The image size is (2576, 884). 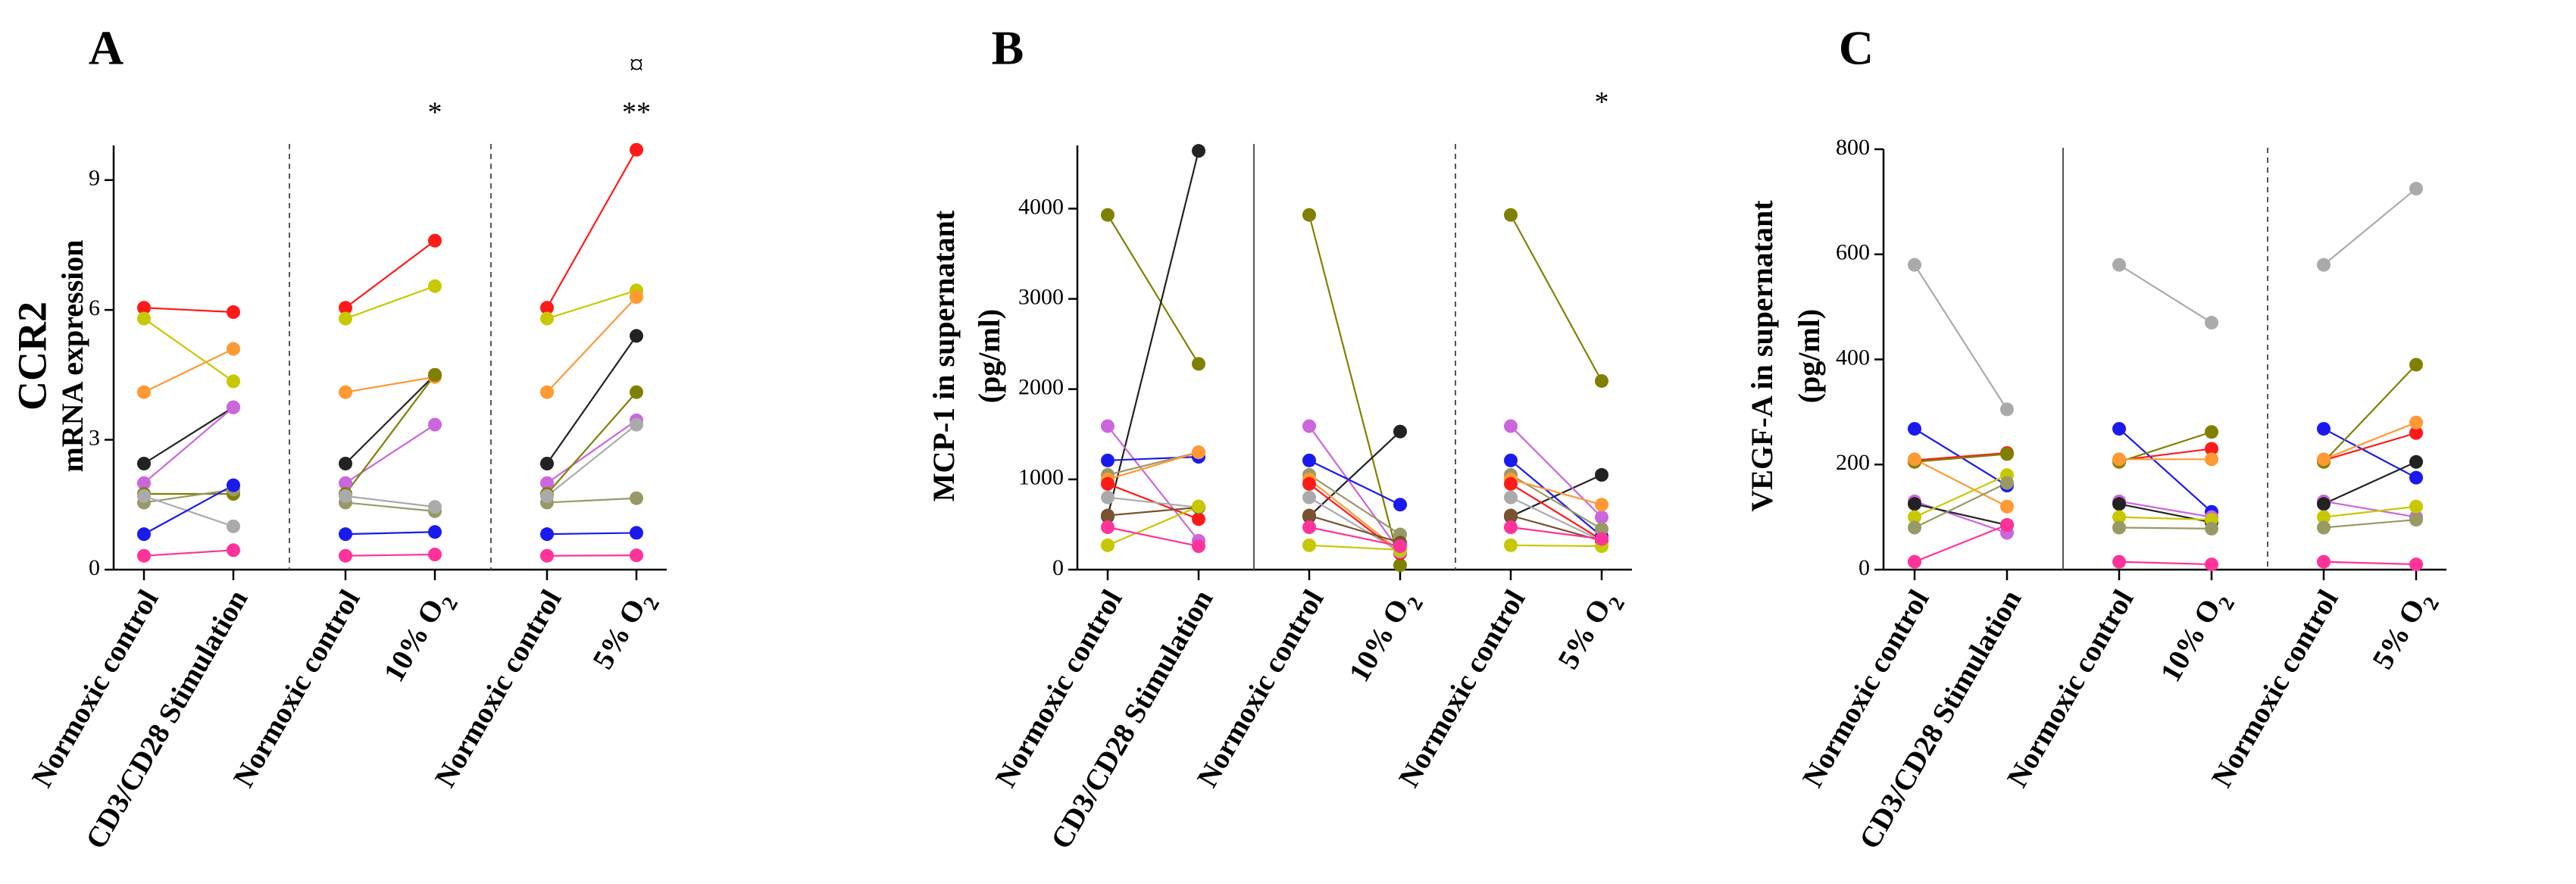 I want to click on y-tick-label: 3, so click(x=94, y=437).